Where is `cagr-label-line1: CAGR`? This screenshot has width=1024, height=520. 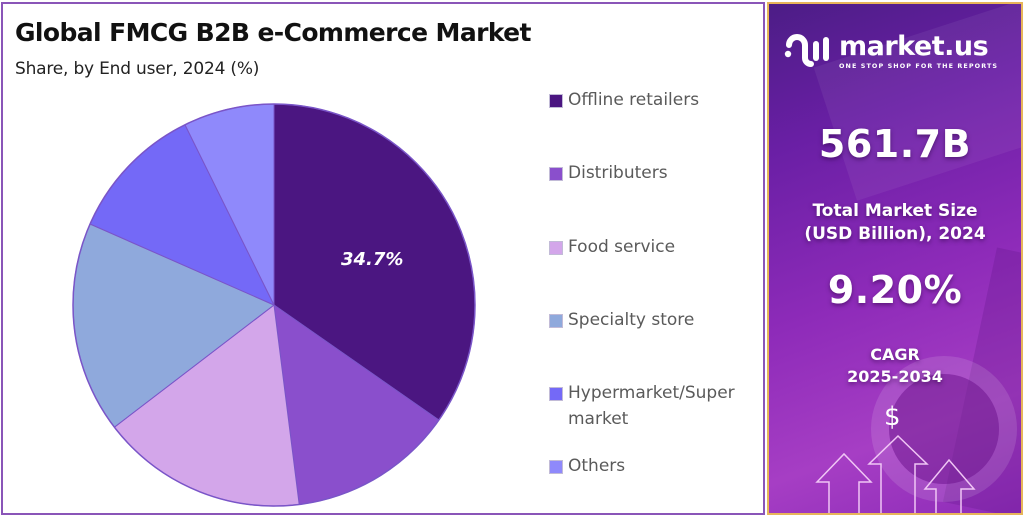
cagr-label-line1: CAGR is located at coordinates (895, 354).